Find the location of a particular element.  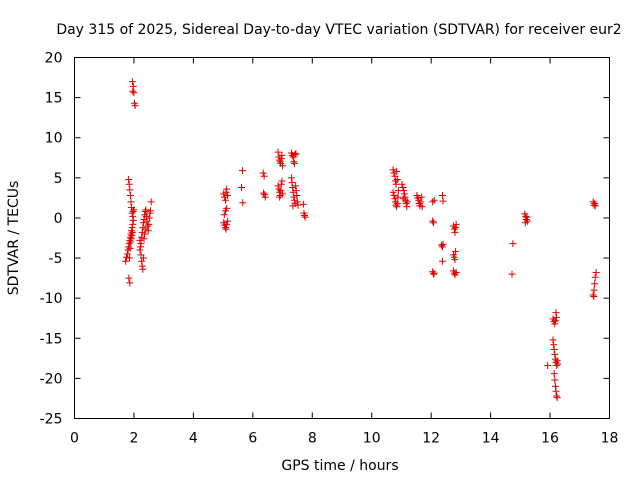

x-tick-label: 14 is located at coordinates (491, 439).